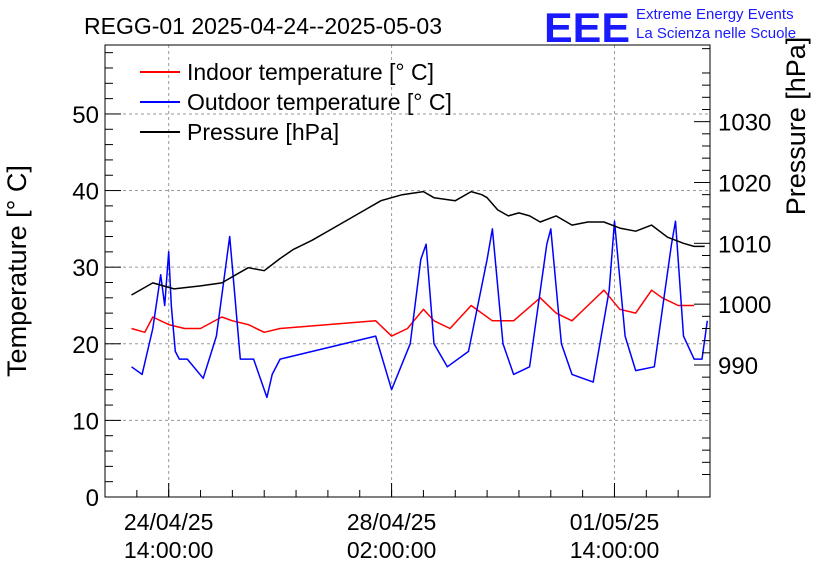 The height and width of the screenshot is (572, 836). Describe the element at coordinates (715, 14) in the screenshot. I see `logo-line-1: Extreme Energy Events` at that location.